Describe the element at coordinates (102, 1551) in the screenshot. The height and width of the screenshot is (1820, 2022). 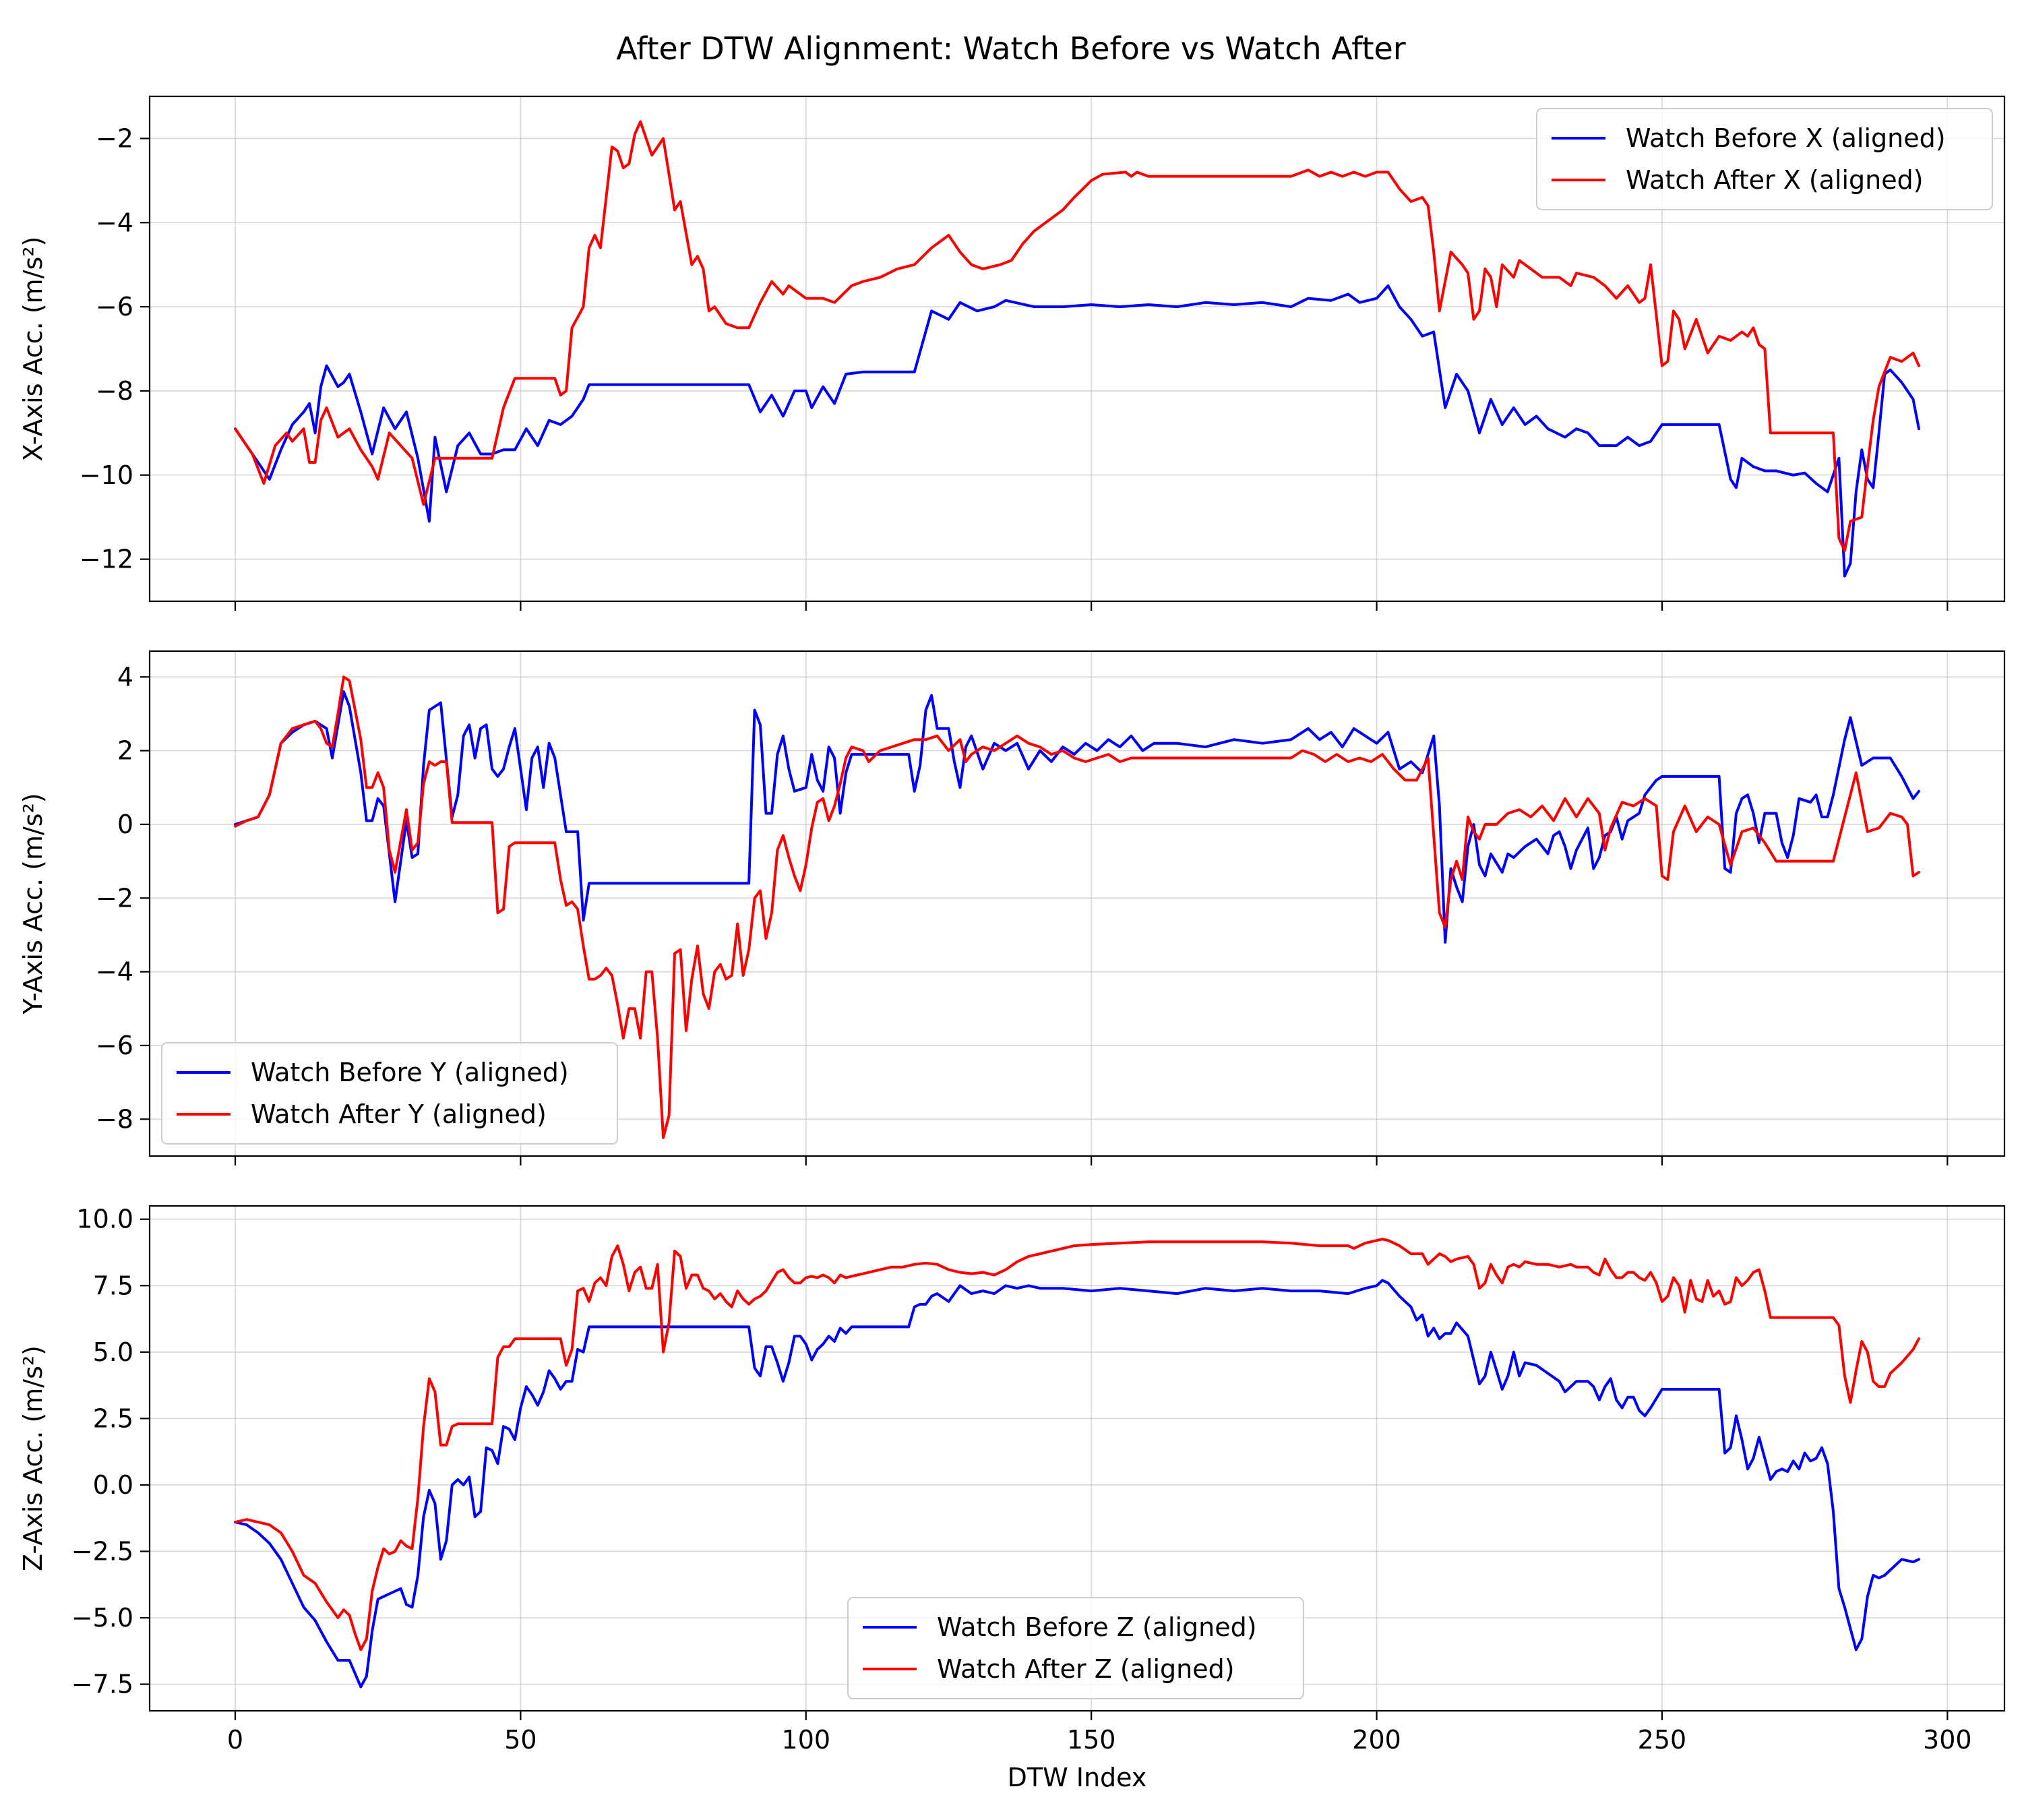
I see `y-tick-label: −2.5` at that location.